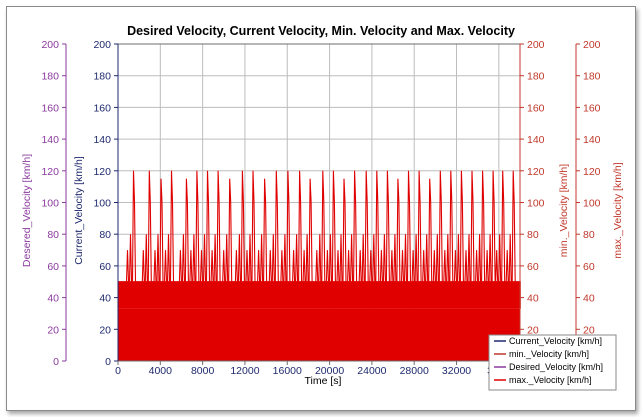 This screenshot has width=644, height=417. I want to click on x-tick-label: 8000, so click(203, 371).